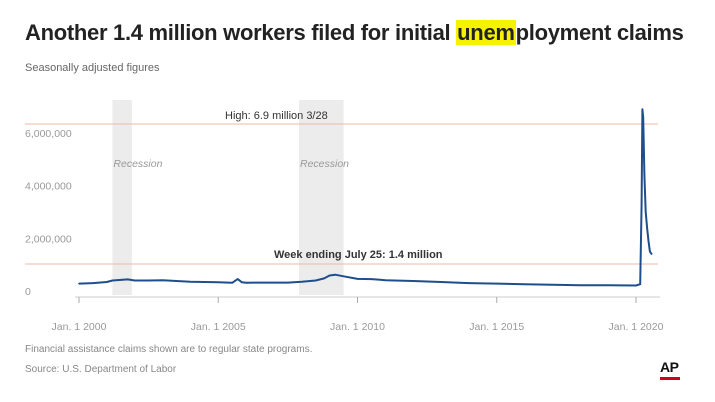 The image size is (715, 402). What do you see at coordinates (218, 327) in the screenshot?
I see `x-tick-label: Jan. 1 2005` at bounding box center [218, 327].